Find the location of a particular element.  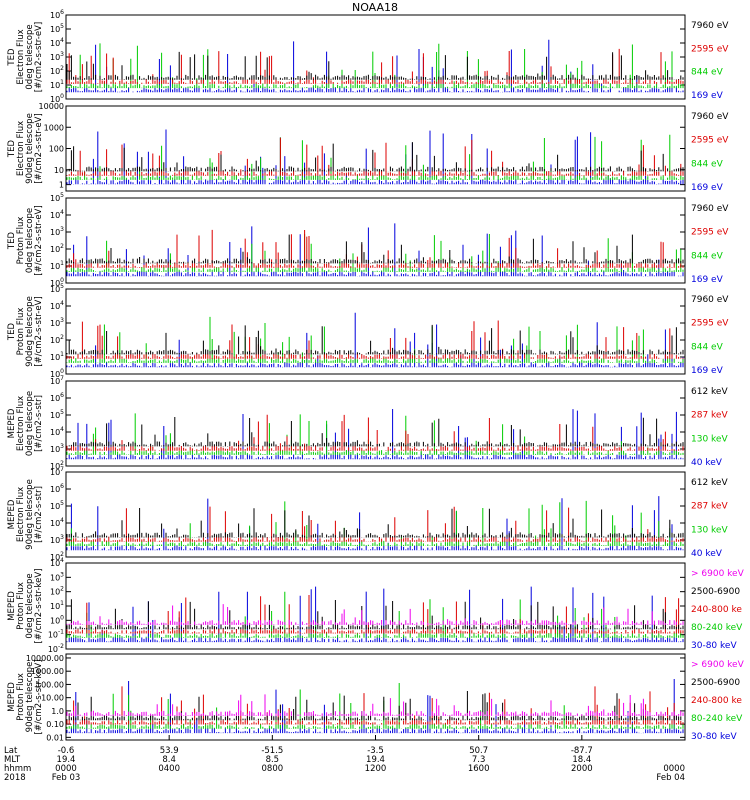

x-tick-label: 18.4 is located at coordinates (581, 760).